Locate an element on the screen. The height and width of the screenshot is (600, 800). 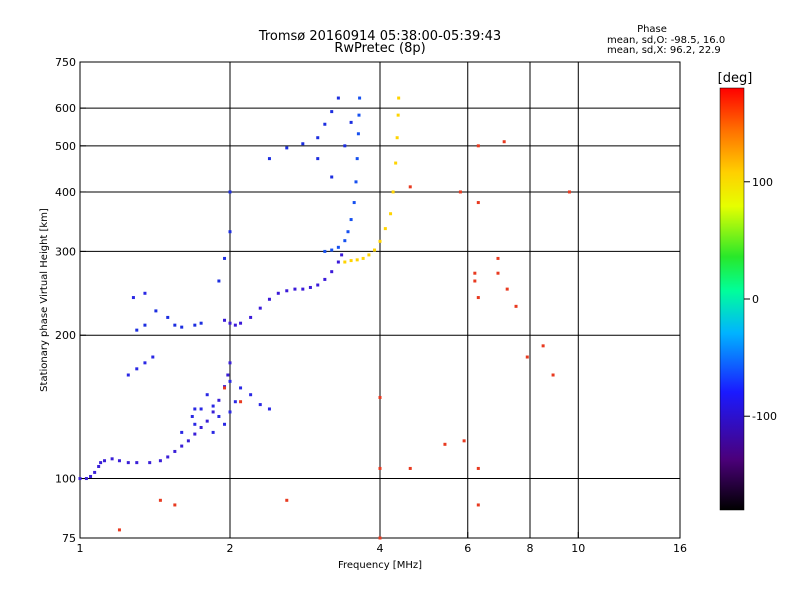
x-tick-label: 1 is located at coordinates (80, 548).